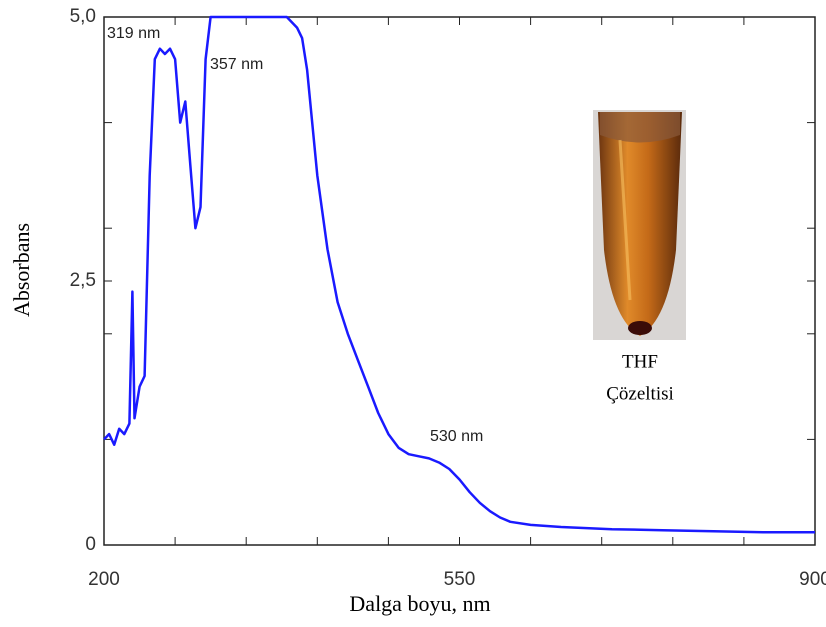  What do you see at coordinates (133, 33) in the screenshot?
I see `annotation: 319 nm` at bounding box center [133, 33].